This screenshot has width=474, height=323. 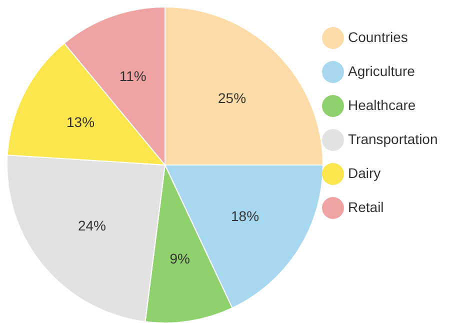 What do you see at coordinates (92, 225) in the screenshot?
I see `data-label: 24%` at bounding box center [92, 225].